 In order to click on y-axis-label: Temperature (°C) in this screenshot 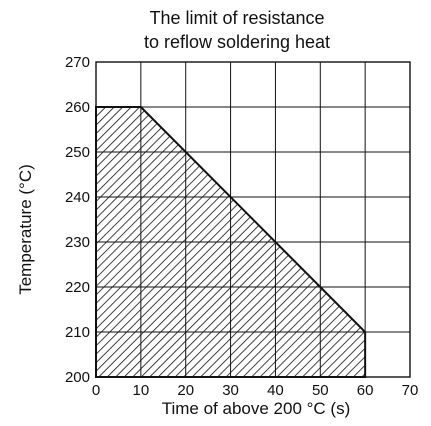, I will do `click(25, 229)`.